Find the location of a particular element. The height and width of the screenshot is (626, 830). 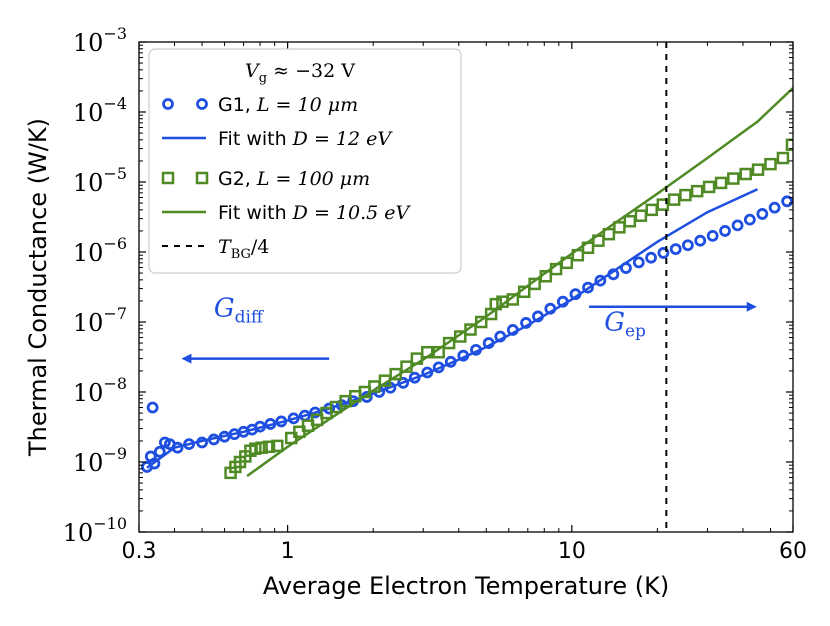

annotations: Gdiff Gep is located at coordinates (469, 328).